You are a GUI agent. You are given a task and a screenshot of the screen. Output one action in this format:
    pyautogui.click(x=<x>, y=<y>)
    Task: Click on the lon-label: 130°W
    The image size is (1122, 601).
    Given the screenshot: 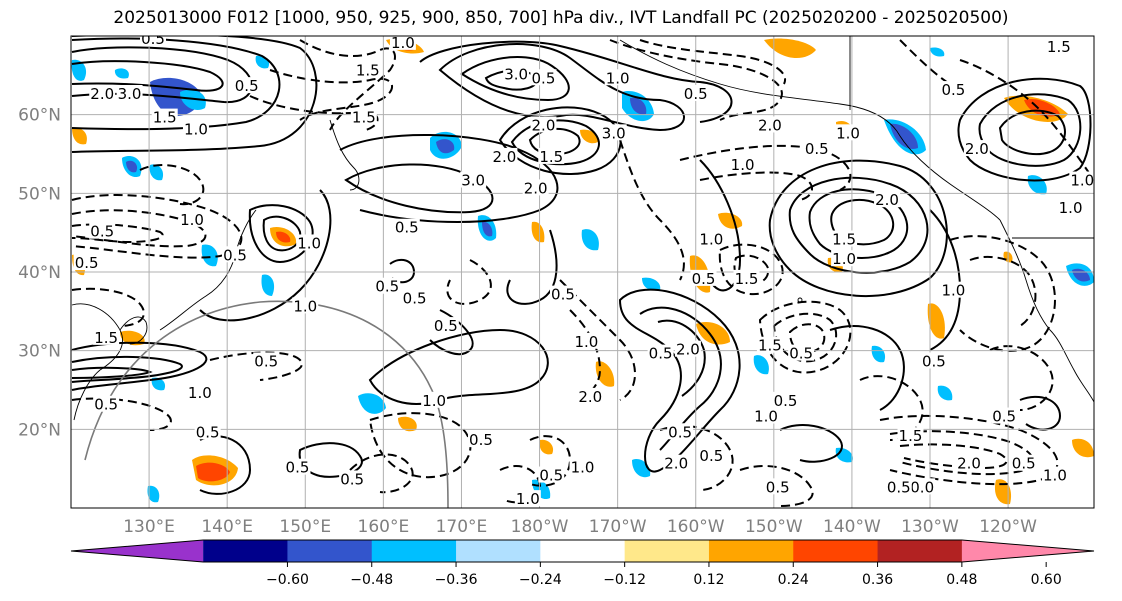 What is the action you would take?
    pyautogui.click(x=930, y=527)
    